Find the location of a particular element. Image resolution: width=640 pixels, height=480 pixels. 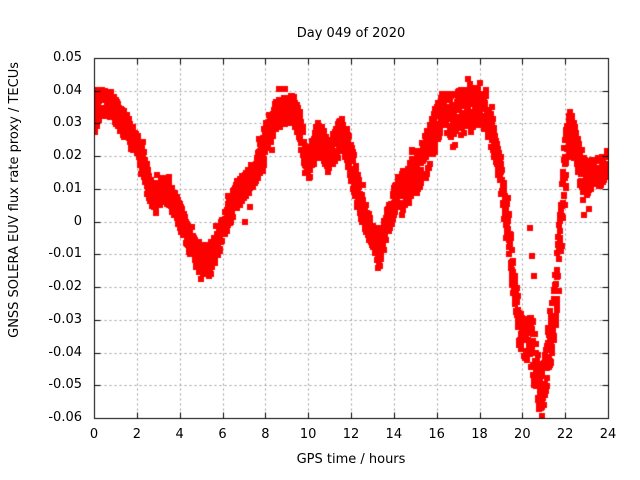

y-tick-label: 0.02 is located at coordinates (67, 156).